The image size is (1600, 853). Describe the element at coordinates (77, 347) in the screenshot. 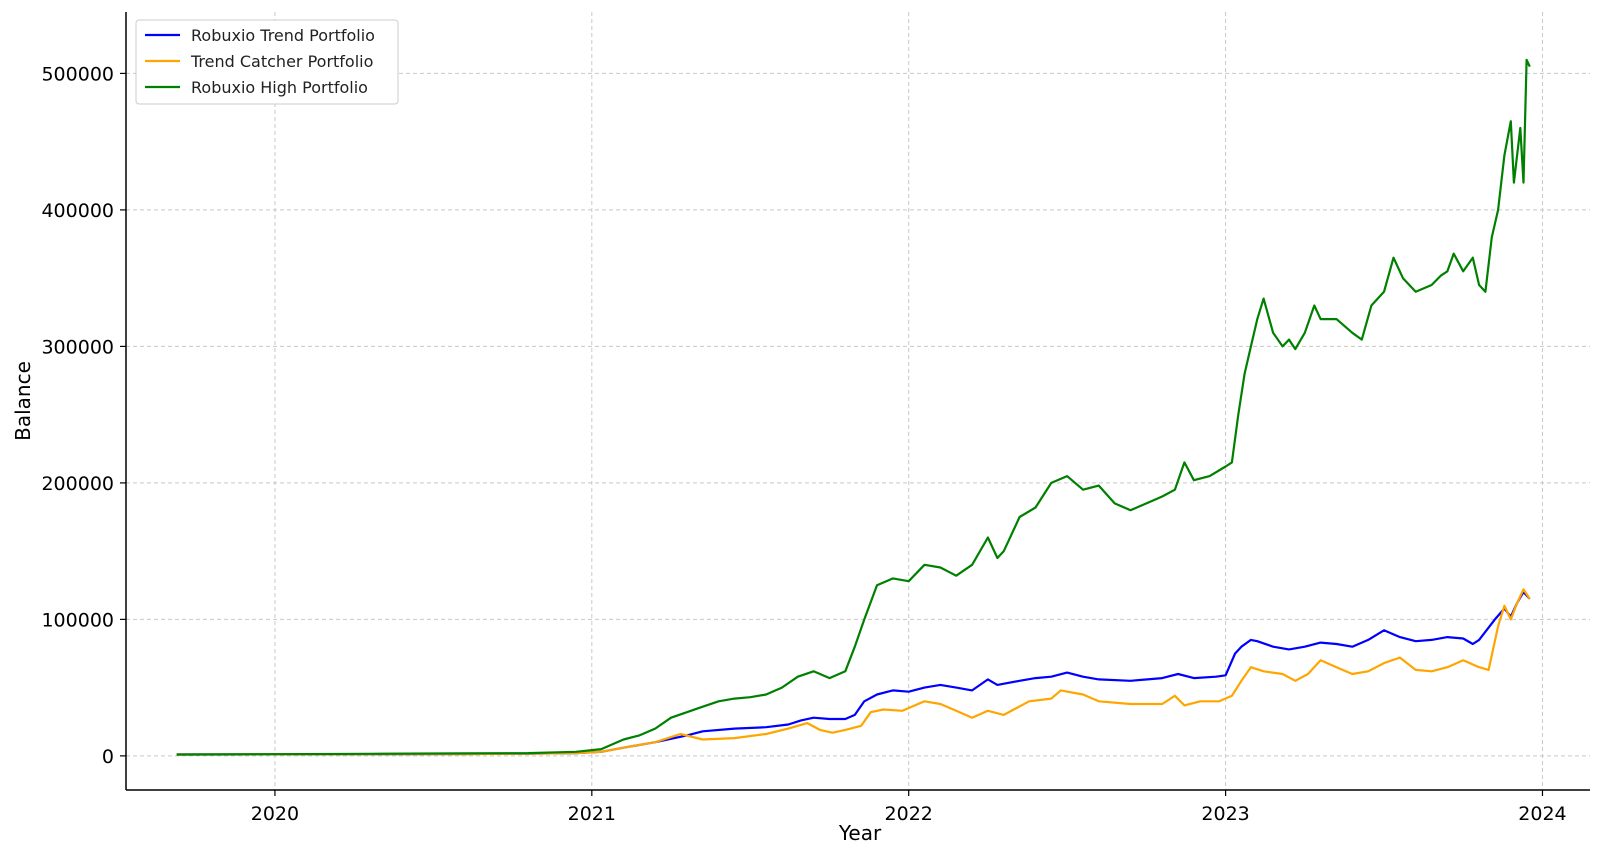

I see `y-tick-label: 300000` at that location.